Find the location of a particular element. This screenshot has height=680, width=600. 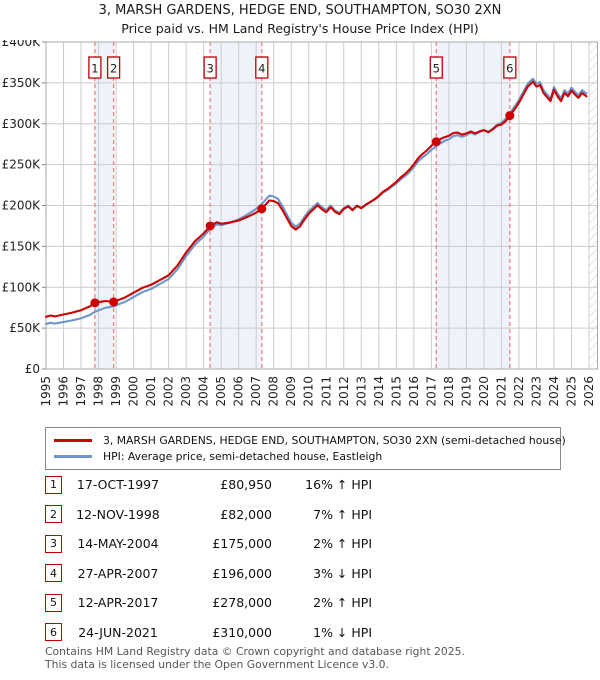

sale-row-number-badge: 4 is located at coordinates (53, 573).